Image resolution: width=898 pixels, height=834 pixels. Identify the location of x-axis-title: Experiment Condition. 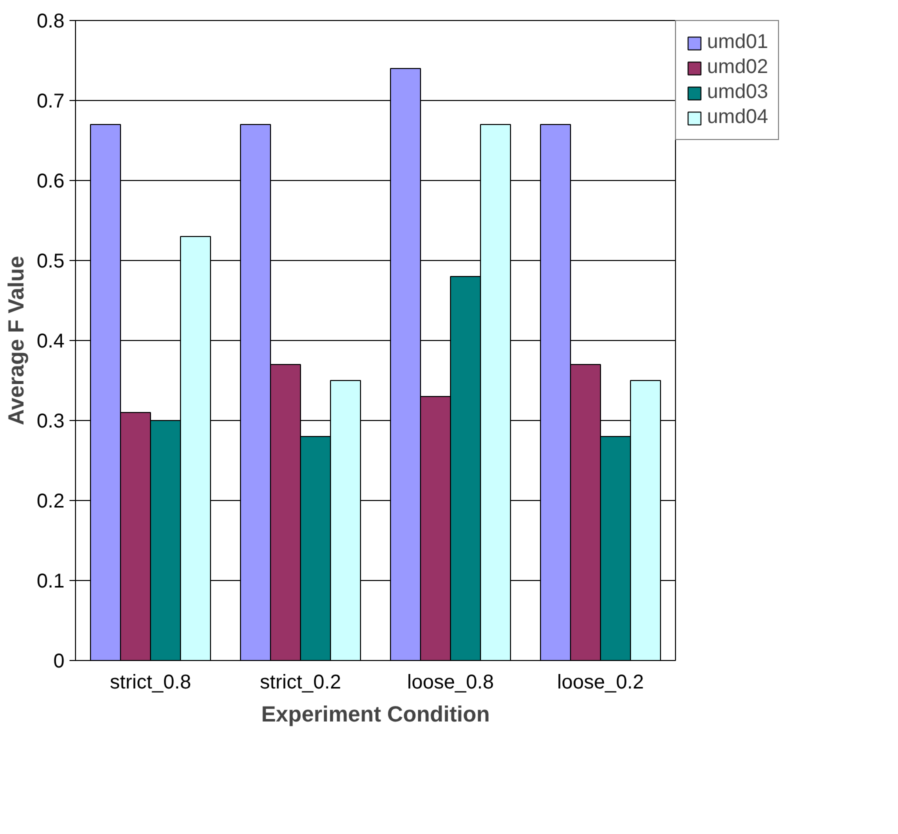
(375, 714).